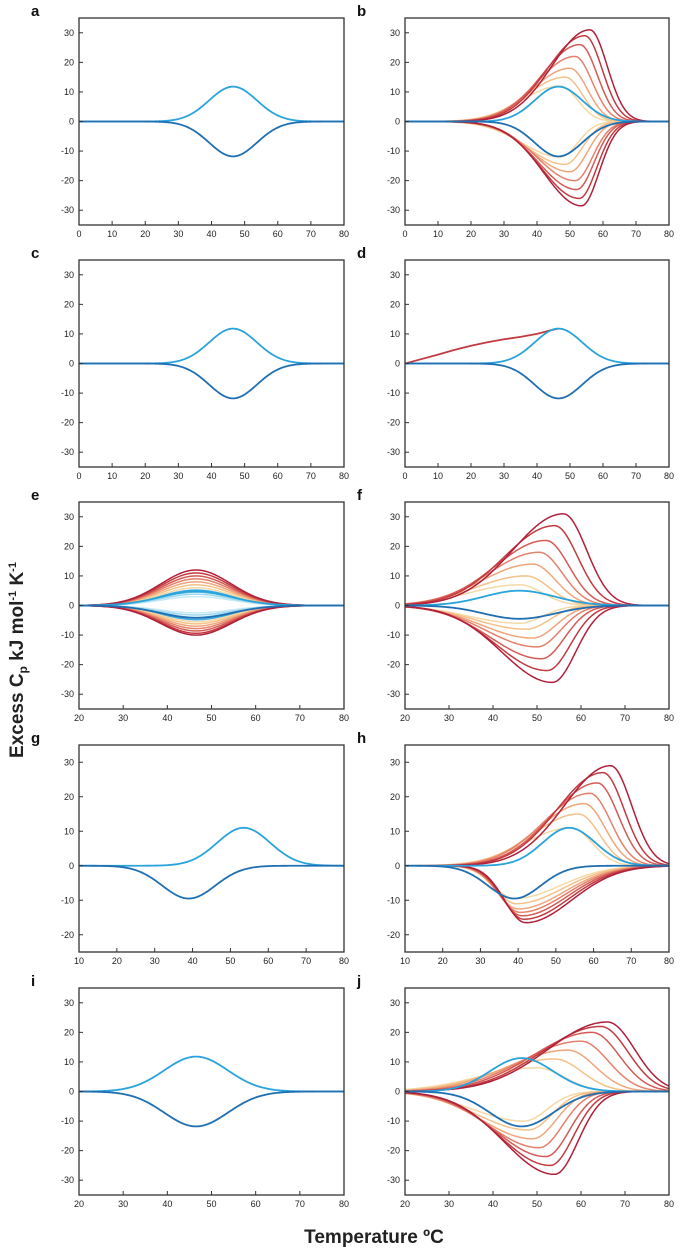  I want to click on plot-area-i, so click(211, 1091).